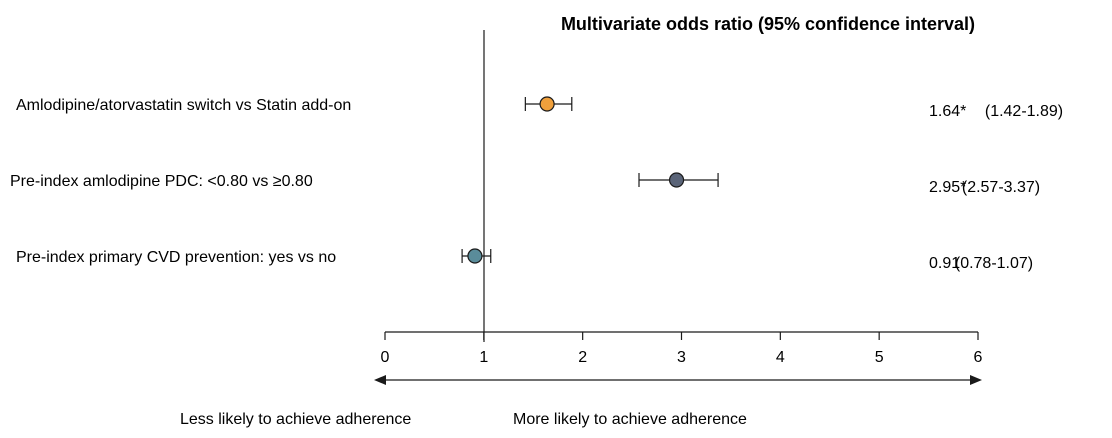 The image size is (1112, 438). I want to click on x-tick-label: 3, so click(681, 357).